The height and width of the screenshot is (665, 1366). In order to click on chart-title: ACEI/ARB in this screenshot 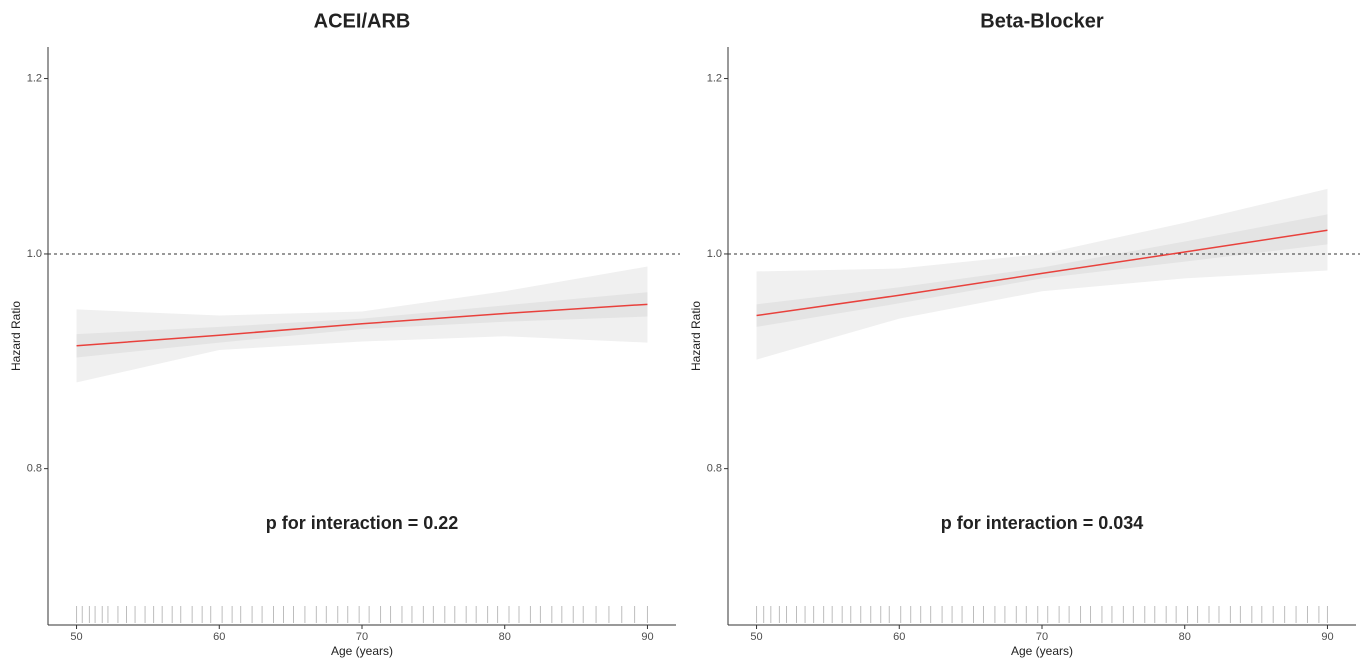, I will do `click(362, 21)`.